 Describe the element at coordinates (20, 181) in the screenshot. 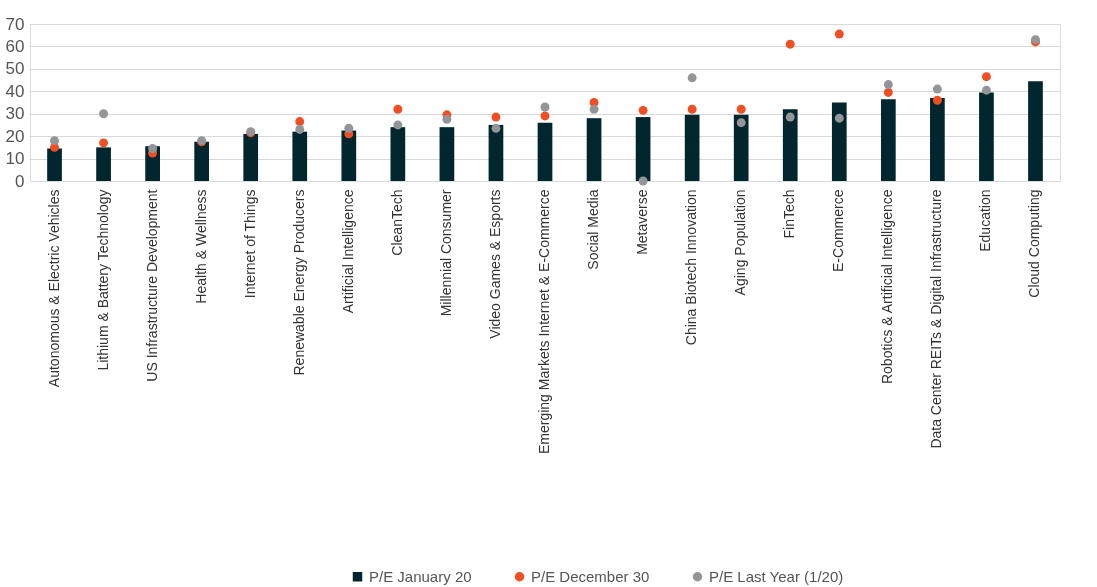

I see `y-tick-label: 0` at that location.